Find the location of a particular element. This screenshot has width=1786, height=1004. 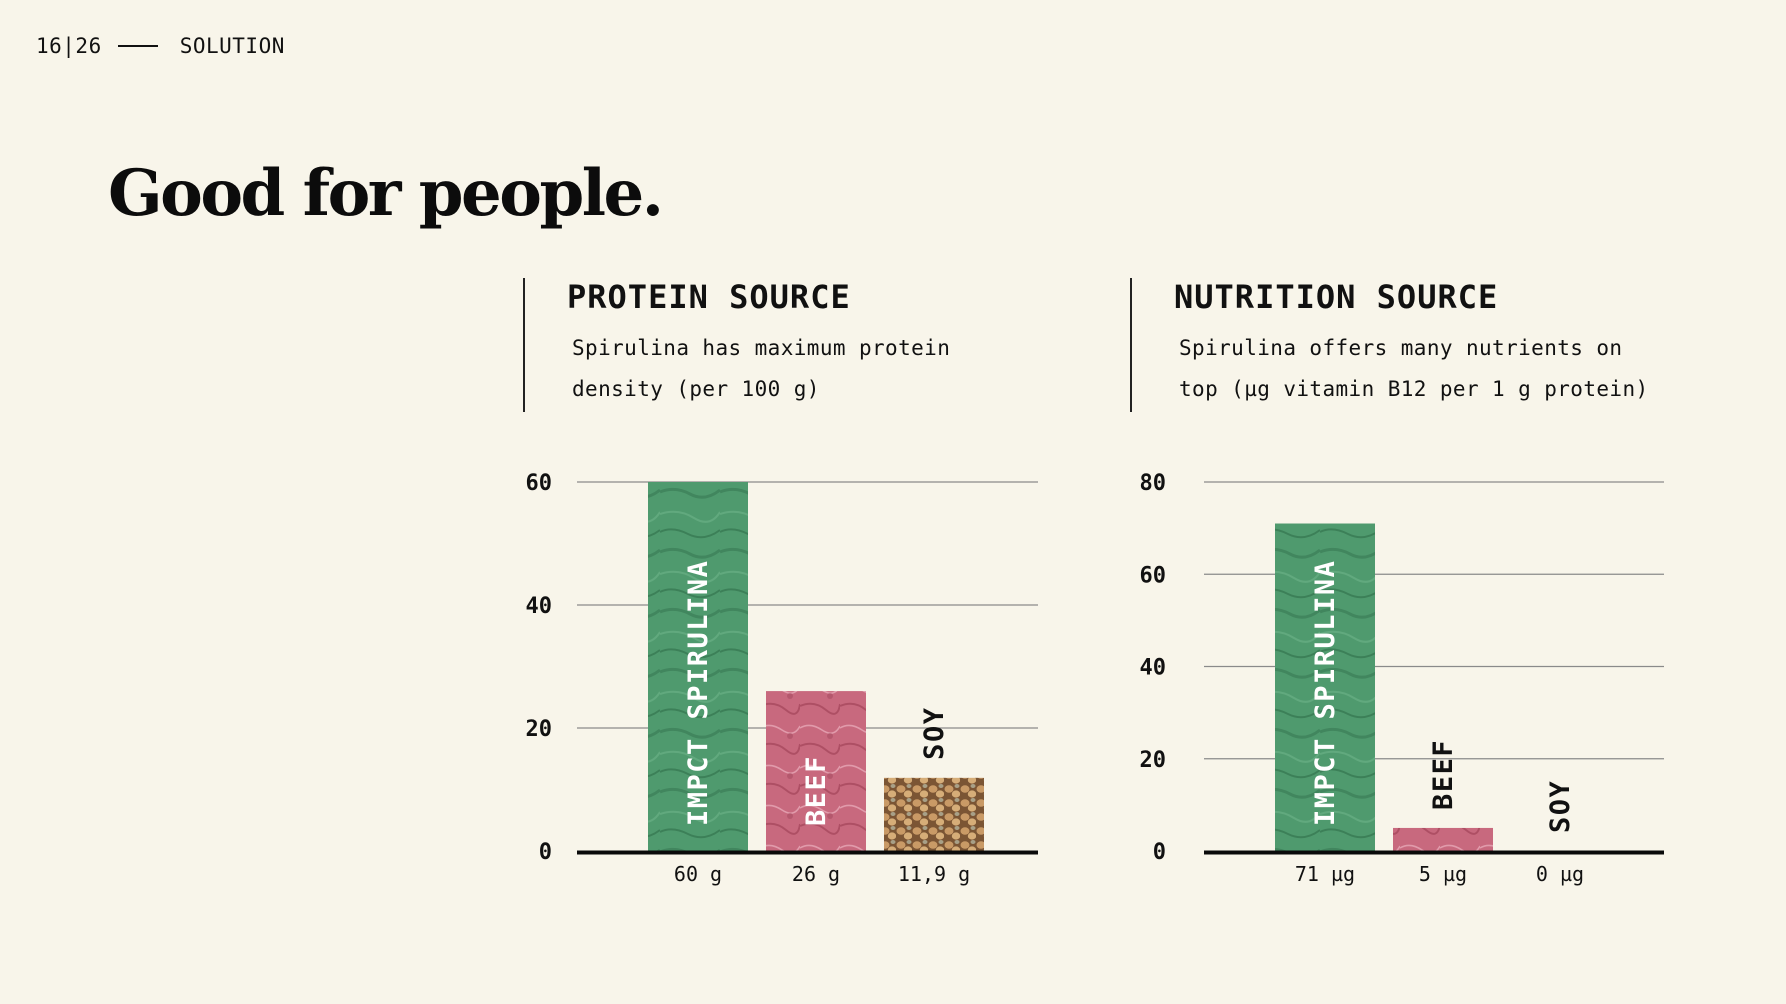

page-title: Good for people. is located at coordinates (386, 193).